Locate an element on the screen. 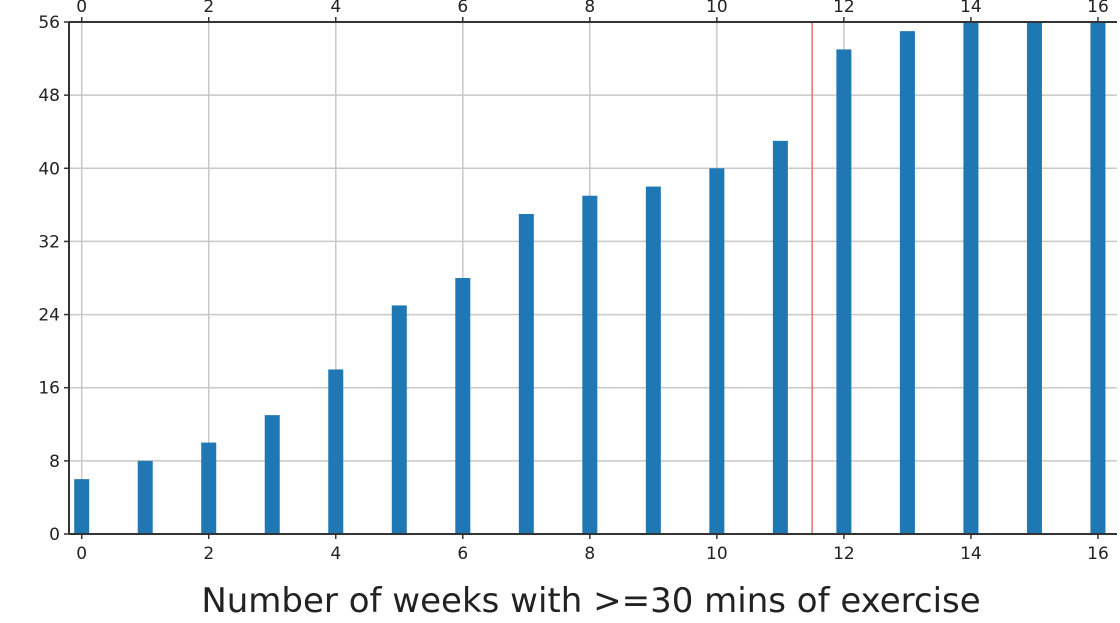 This screenshot has width=1120, height=623. top-x-tick-label: 12 is located at coordinates (844, 8).